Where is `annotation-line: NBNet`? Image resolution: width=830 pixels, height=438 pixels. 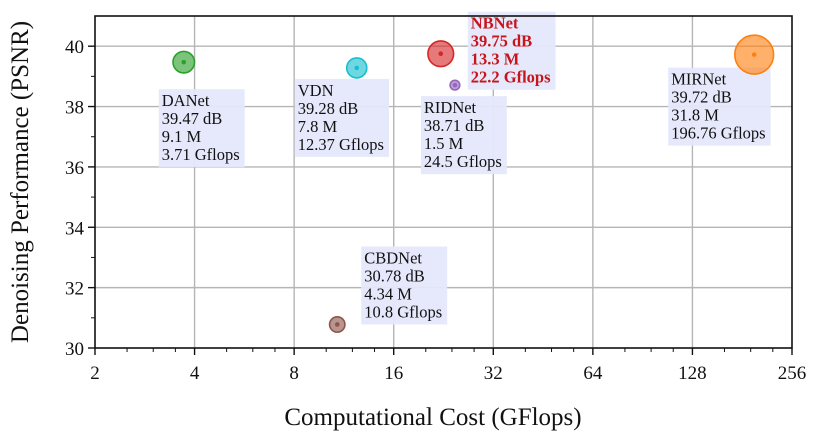
annotation-line: NBNet is located at coordinates (495, 23).